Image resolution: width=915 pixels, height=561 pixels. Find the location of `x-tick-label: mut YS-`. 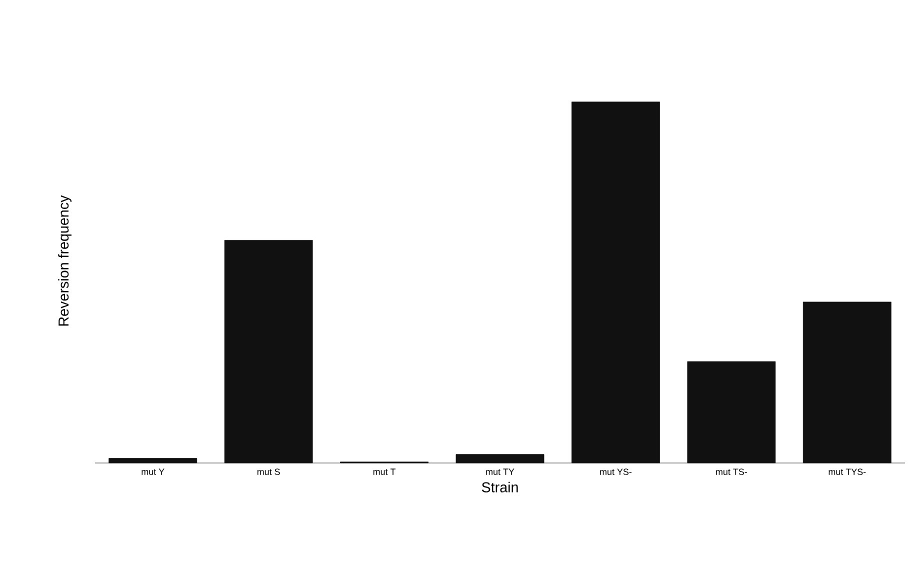

x-tick-label: mut YS- is located at coordinates (616, 471).